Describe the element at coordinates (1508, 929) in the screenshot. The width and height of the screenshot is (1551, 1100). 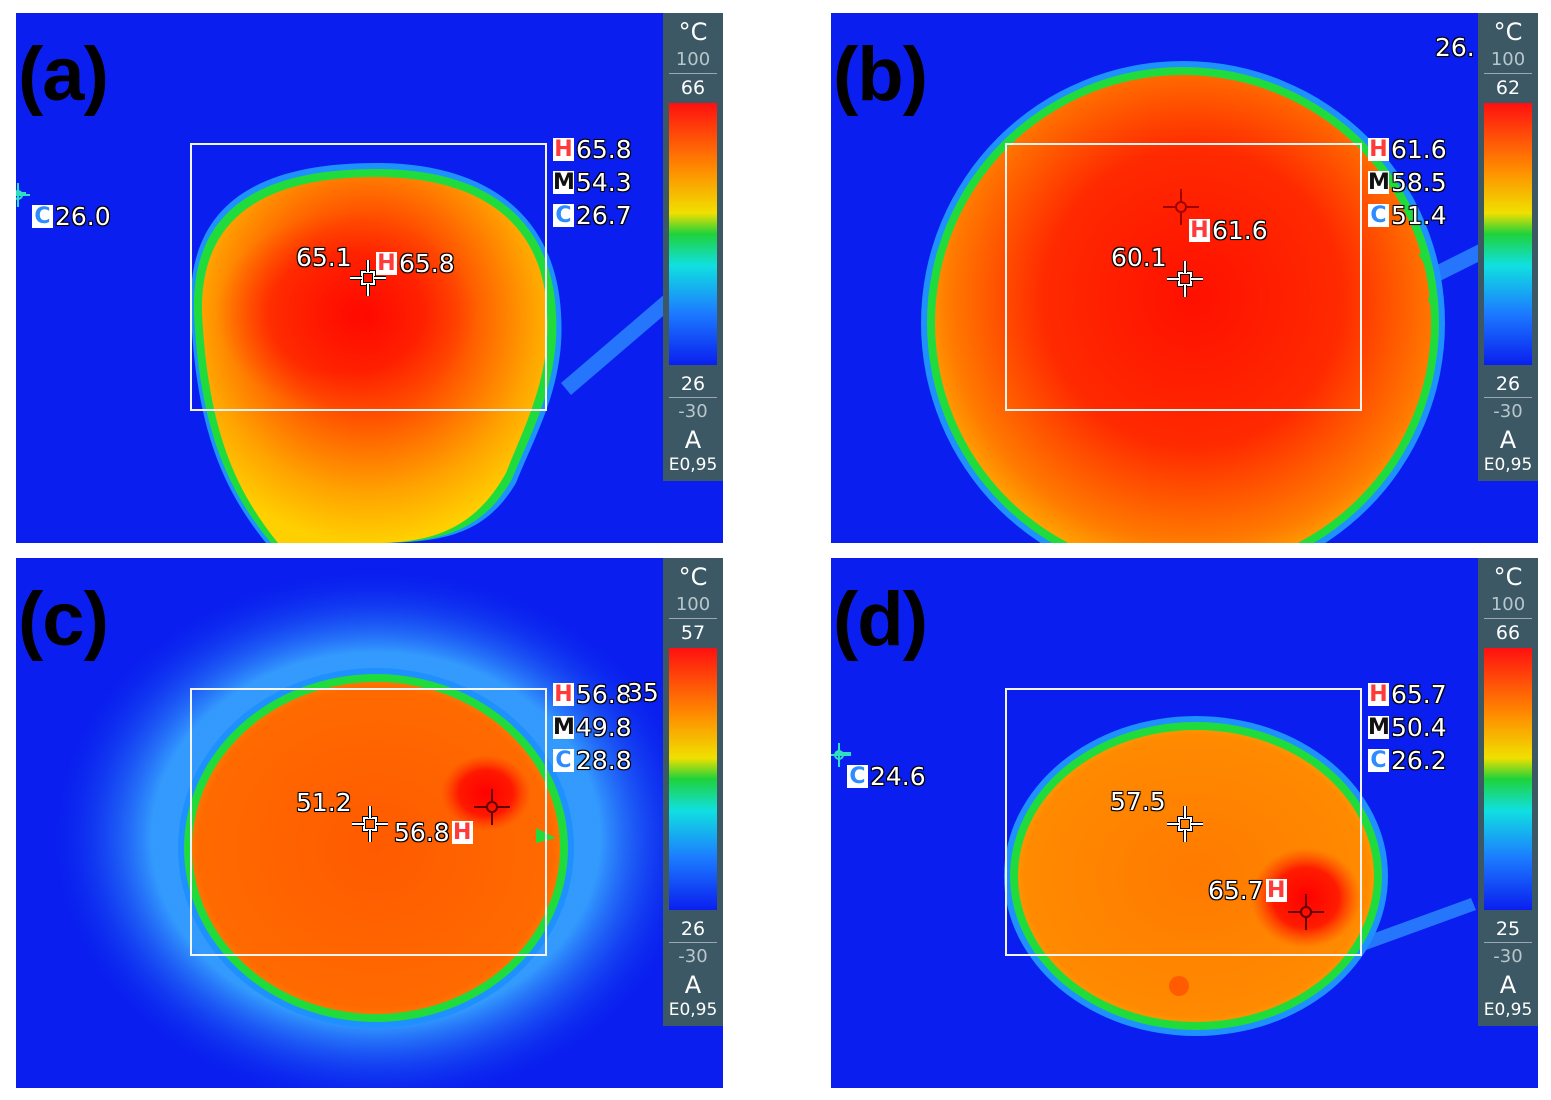
I see `scale-span-min: 25` at that location.